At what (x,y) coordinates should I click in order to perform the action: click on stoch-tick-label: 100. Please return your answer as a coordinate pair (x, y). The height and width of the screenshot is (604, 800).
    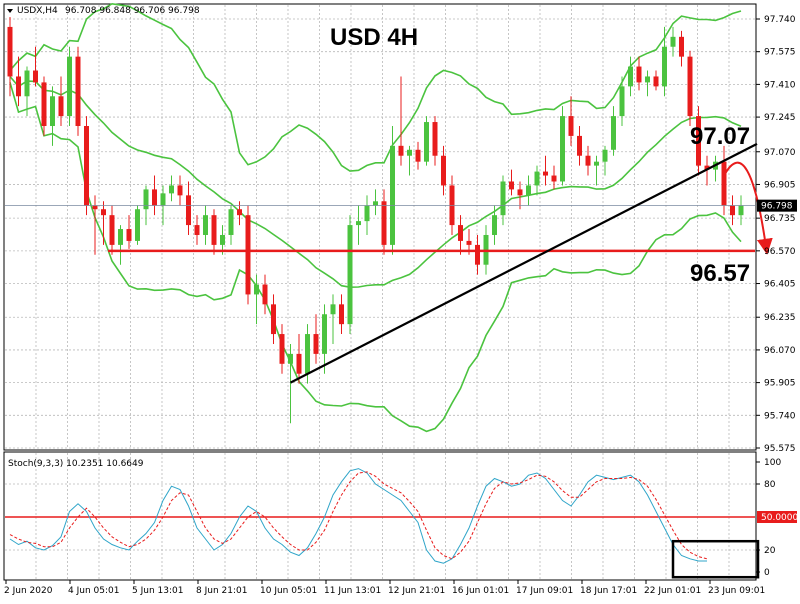
    Looking at the image, I should click on (772, 463).